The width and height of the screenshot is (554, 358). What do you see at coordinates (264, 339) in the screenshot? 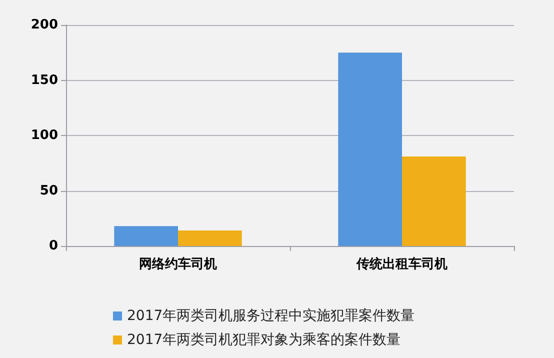
I see `legend-label: 2017年两类司机犯罪对象为乘客的案件数量` at bounding box center [264, 339].